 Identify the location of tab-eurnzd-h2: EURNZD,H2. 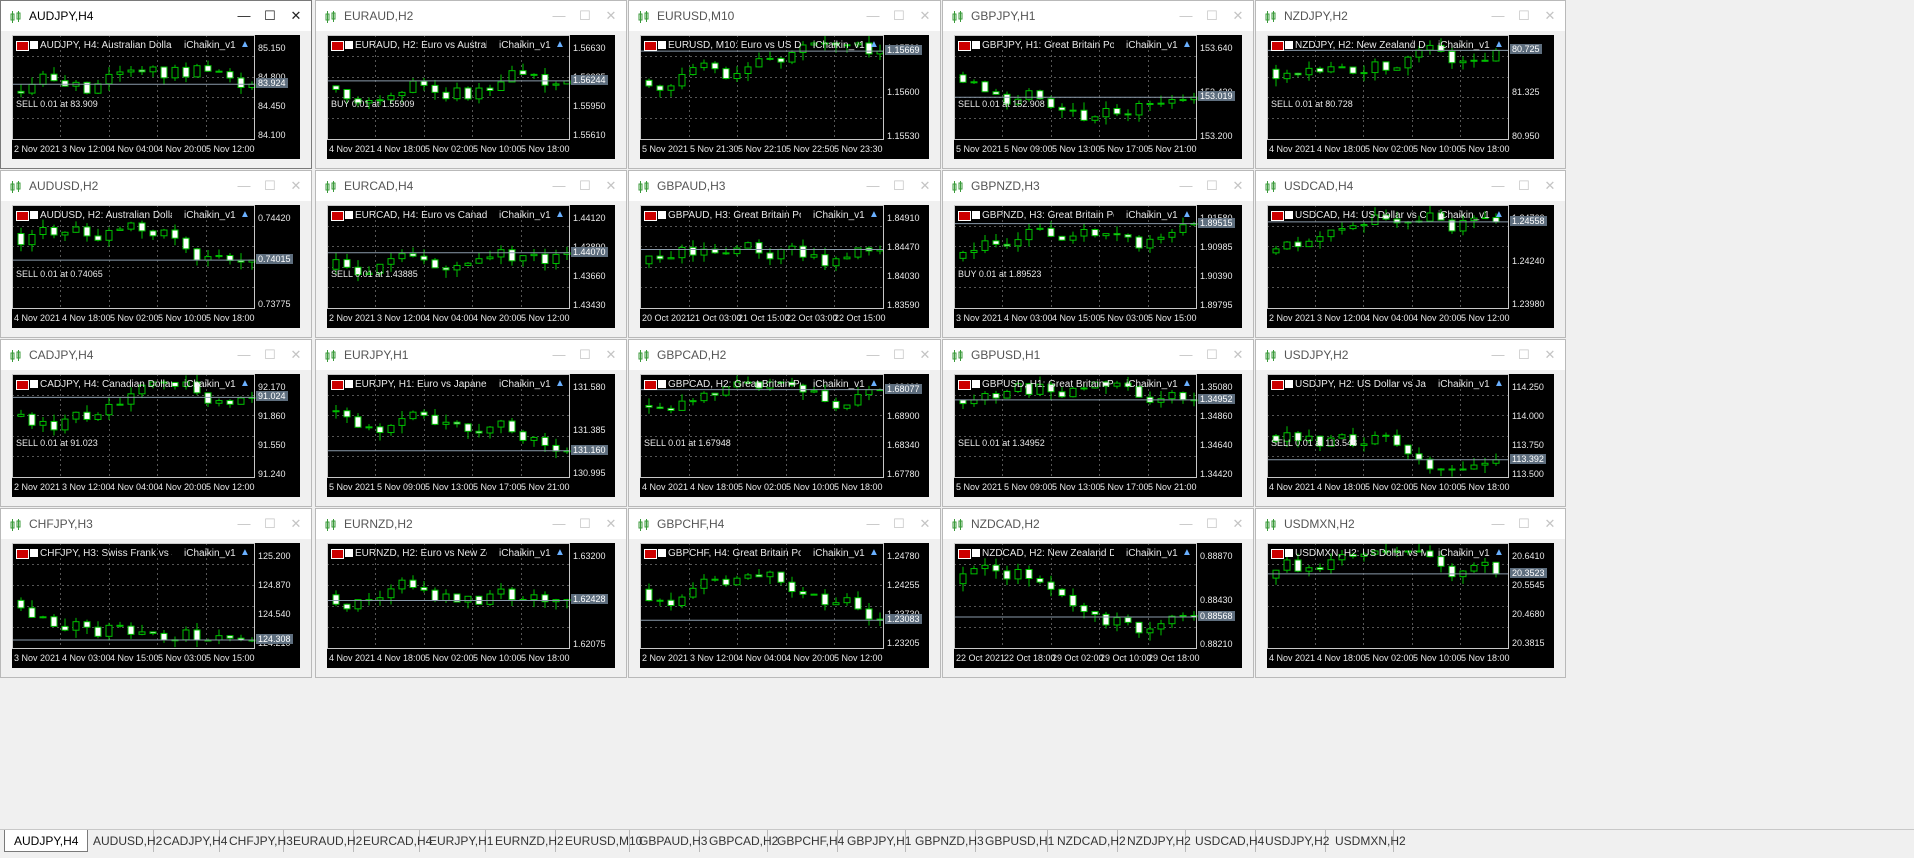
(525, 841).